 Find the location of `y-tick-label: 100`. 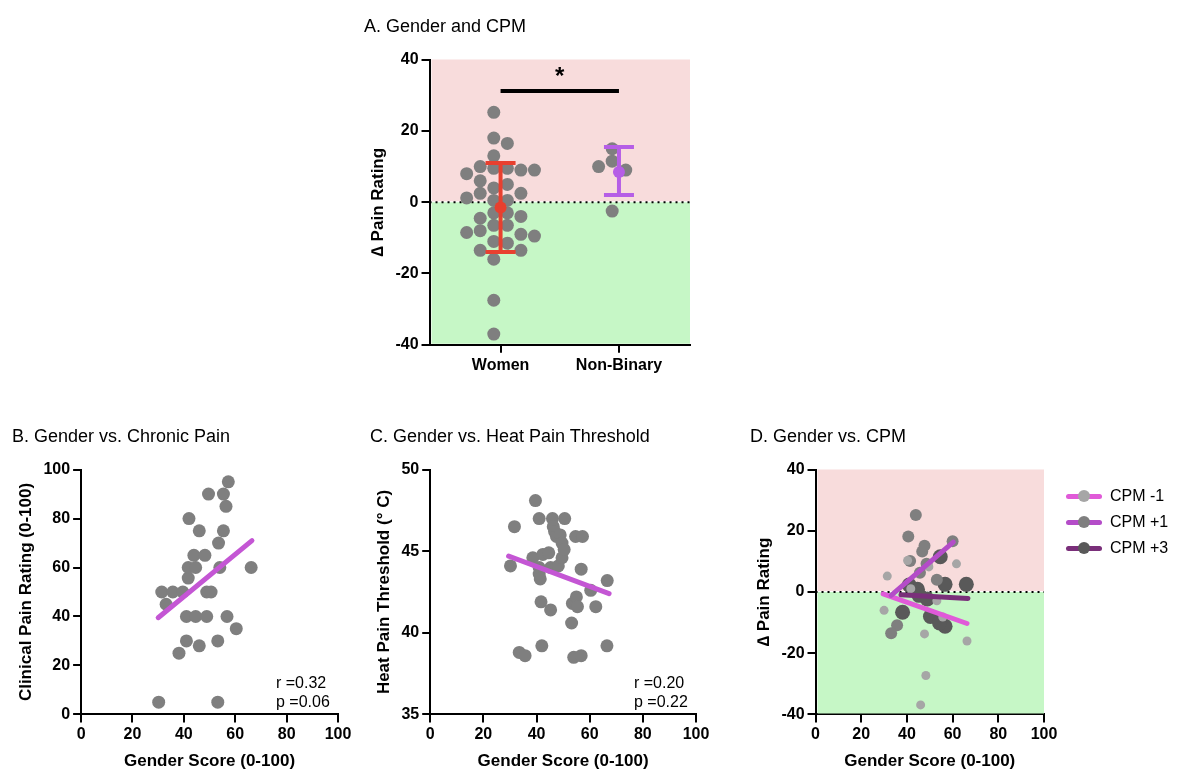

y-tick-label: 100 is located at coordinates (57, 469).